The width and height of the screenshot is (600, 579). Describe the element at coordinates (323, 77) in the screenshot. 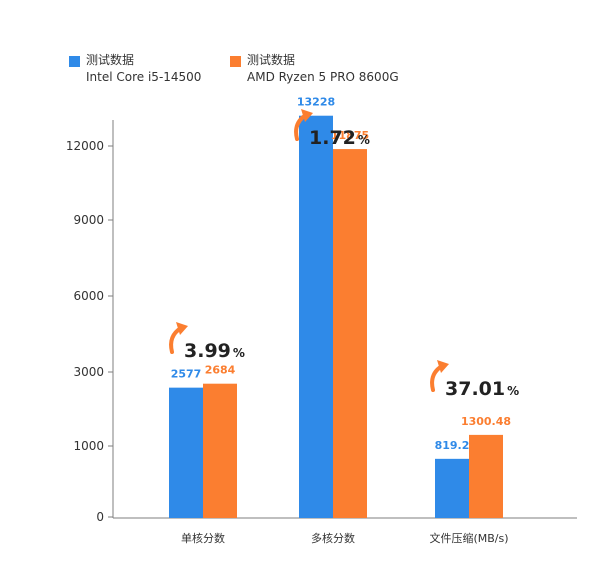

I see `legend-label-line2: AMD Ryzen 5 PRO 8600G` at that location.